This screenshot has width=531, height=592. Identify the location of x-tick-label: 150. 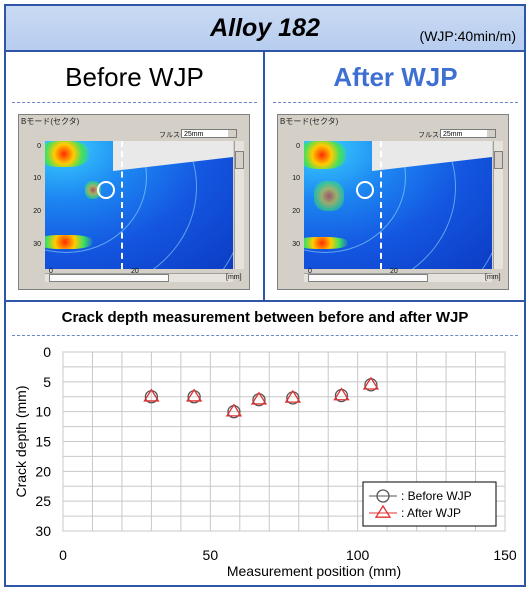
(505, 555).